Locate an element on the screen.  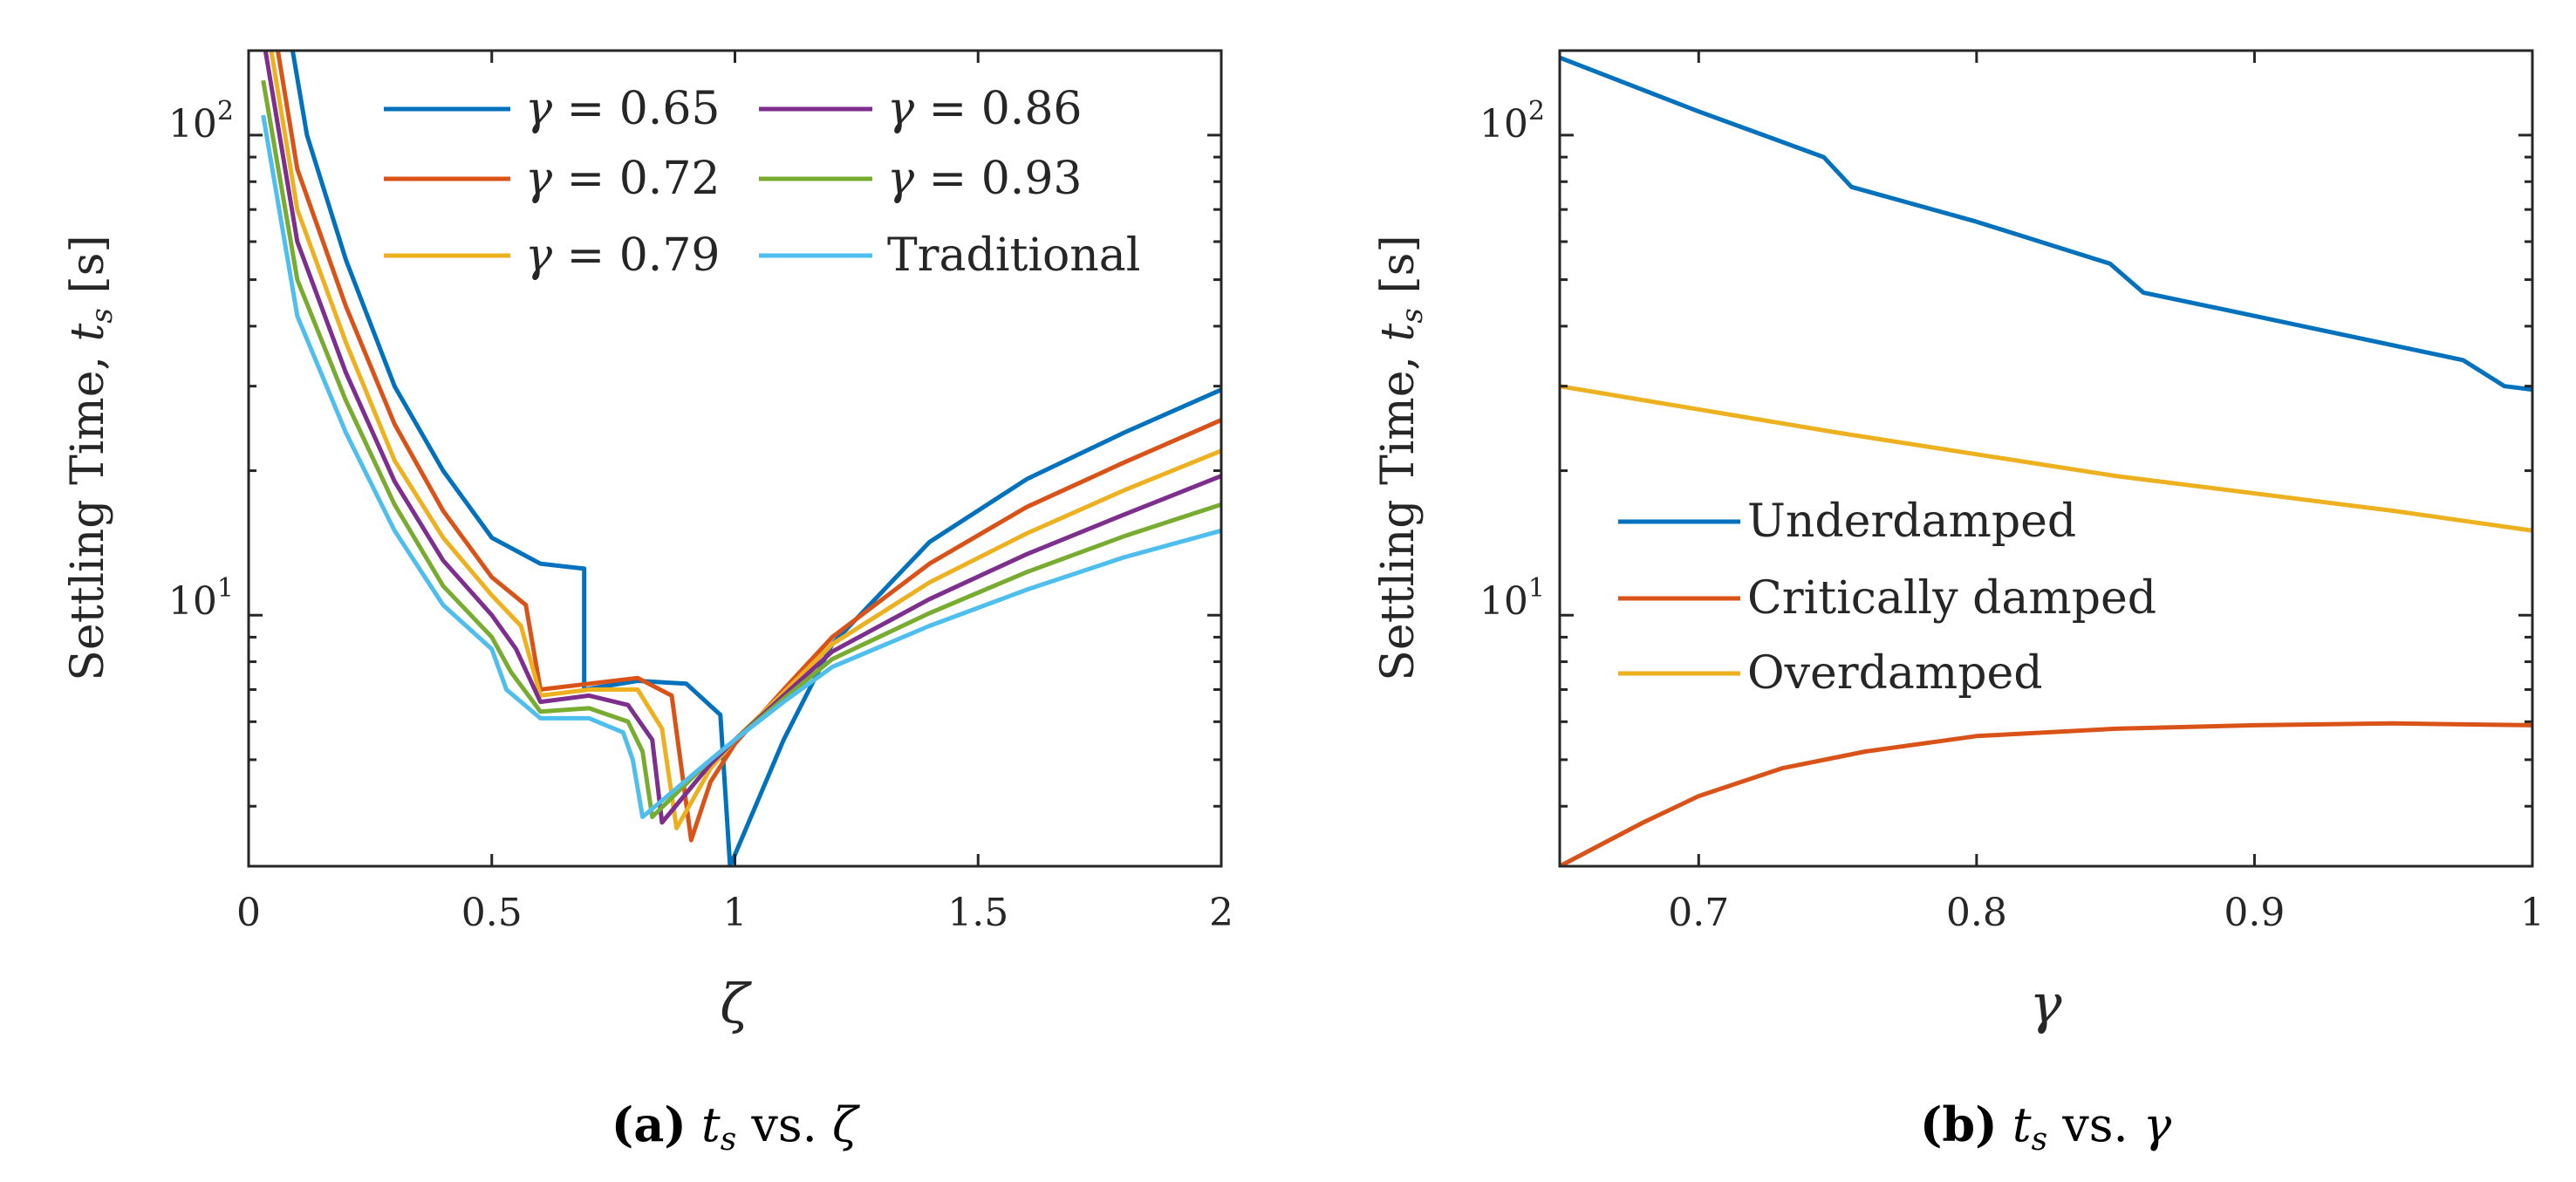
x-tick-label: 0.8 is located at coordinates (1976, 913).